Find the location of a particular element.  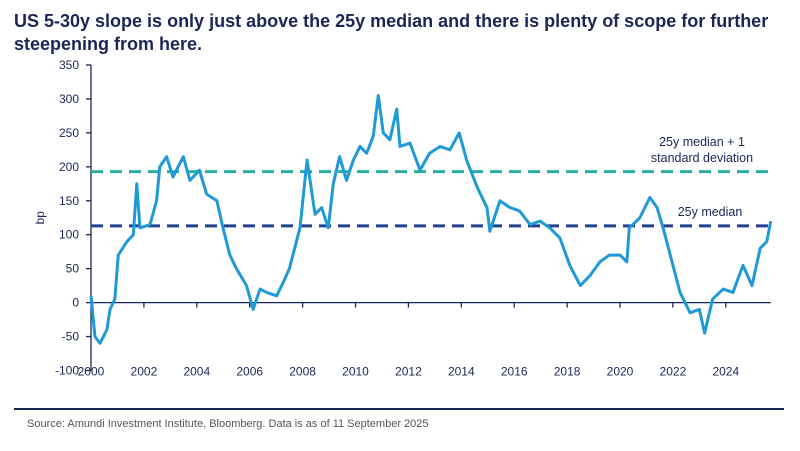

y-tick-label: 100 is located at coordinates (69, 235).